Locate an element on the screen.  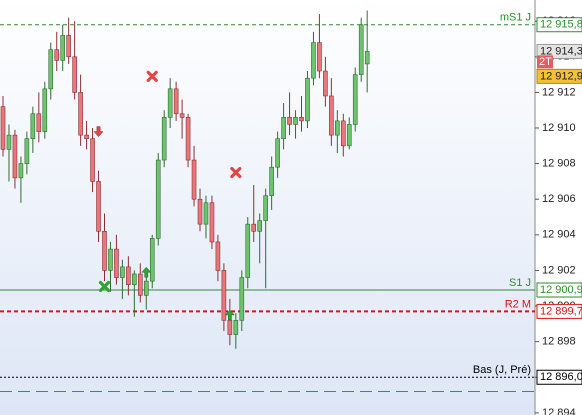
target-tag: 2T is located at coordinates (545, 62).